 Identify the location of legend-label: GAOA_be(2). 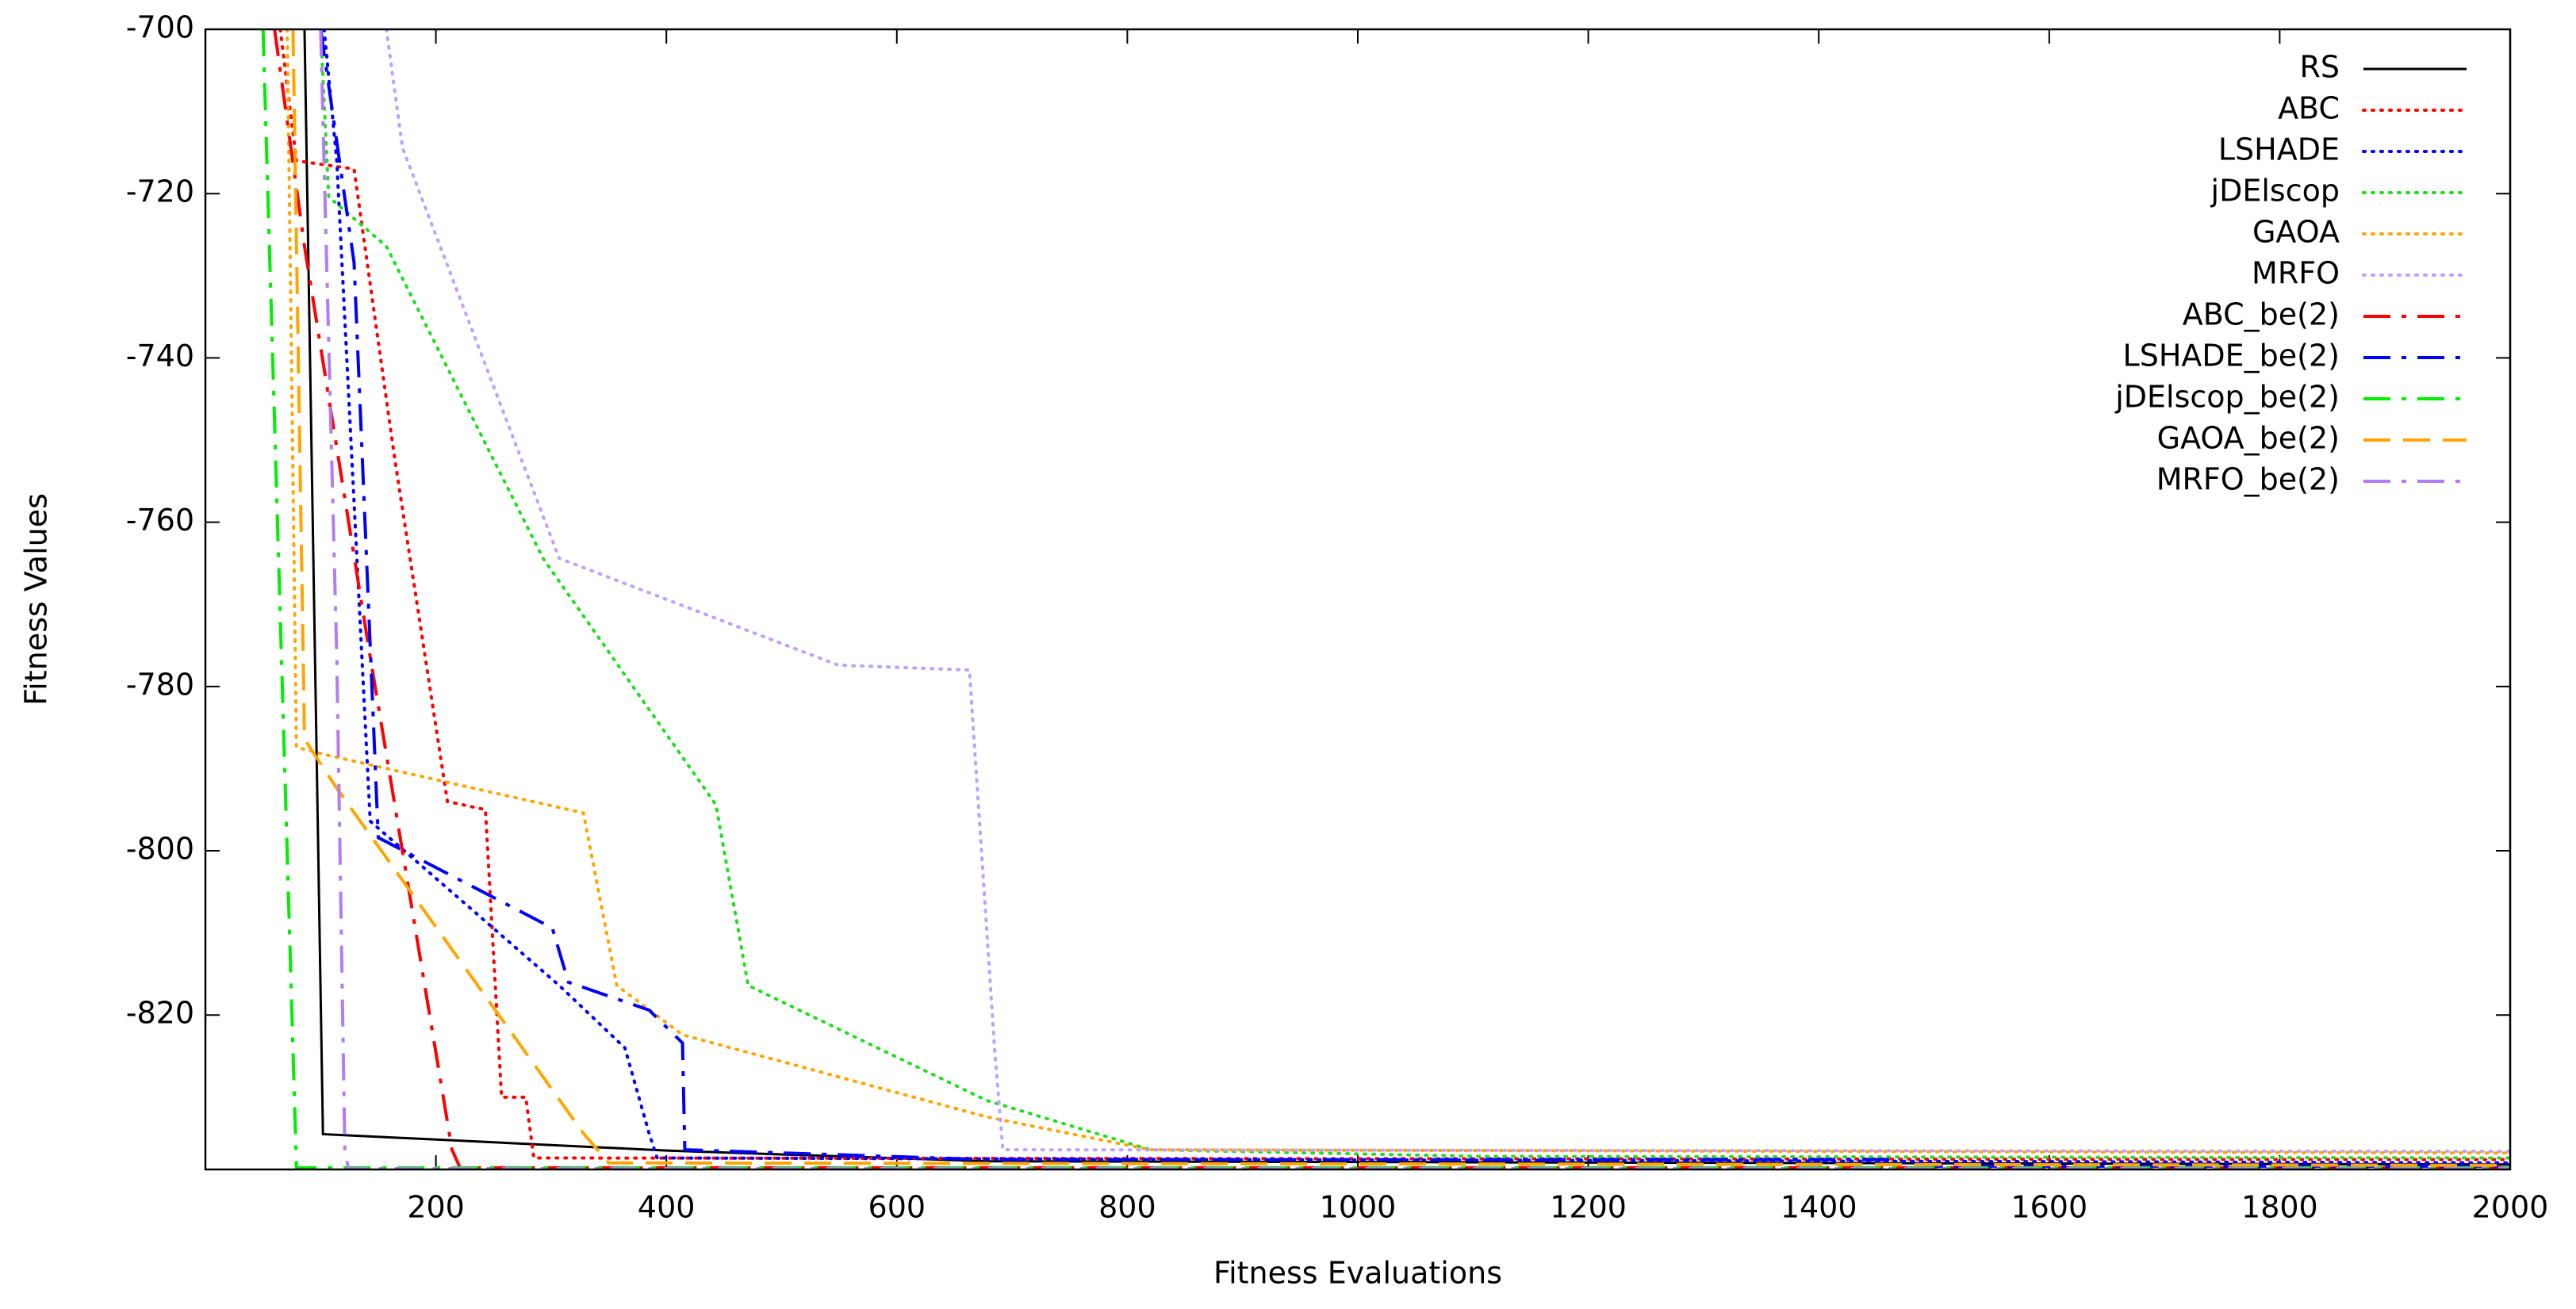
(2248, 438).